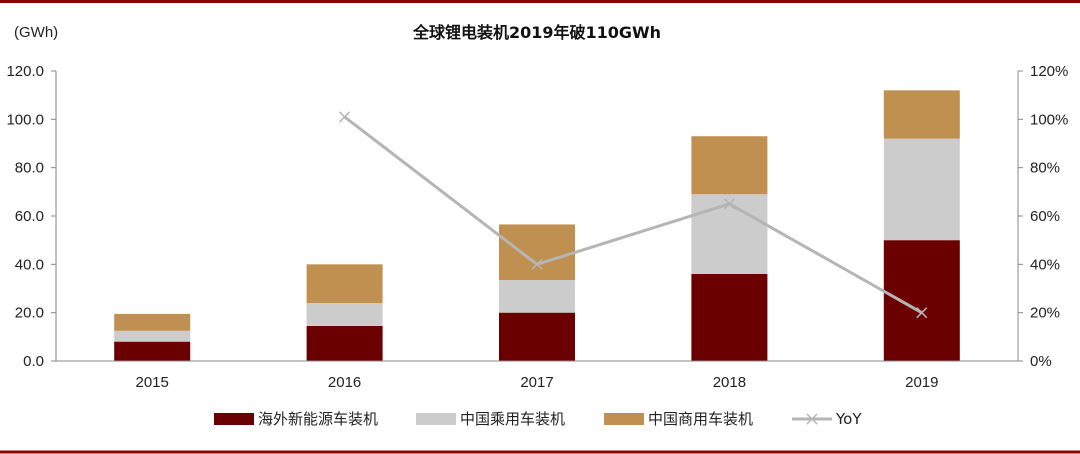 The image size is (1080, 454). I want to click on y-axis-right-tick-label: 0%, so click(1041, 361).